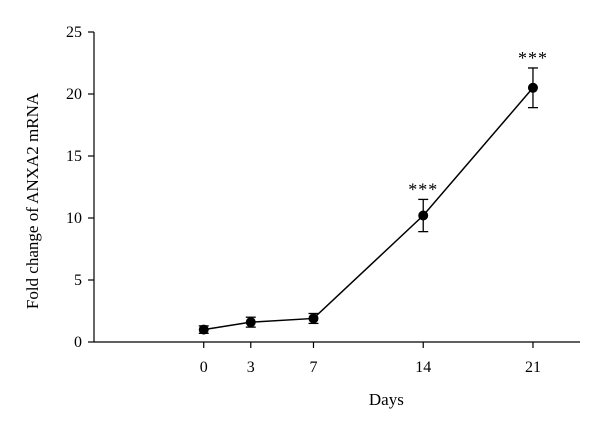 Image resolution: width=600 pixels, height=433 pixels. Describe the element at coordinates (74, 32) in the screenshot. I see `y-tick-label: 25` at that location.